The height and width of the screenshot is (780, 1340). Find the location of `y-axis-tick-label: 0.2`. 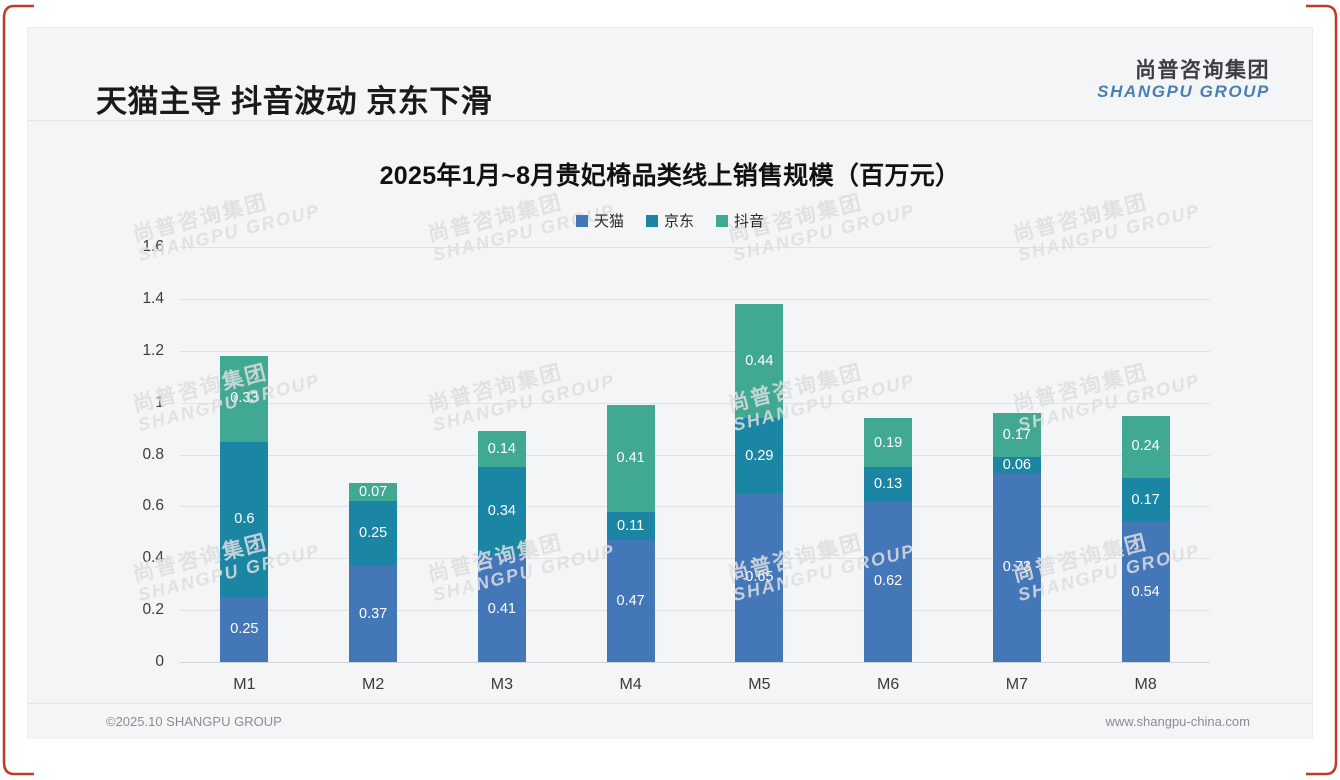

y-axis-tick-label: 0.2 is located at coordinates (153, 610).